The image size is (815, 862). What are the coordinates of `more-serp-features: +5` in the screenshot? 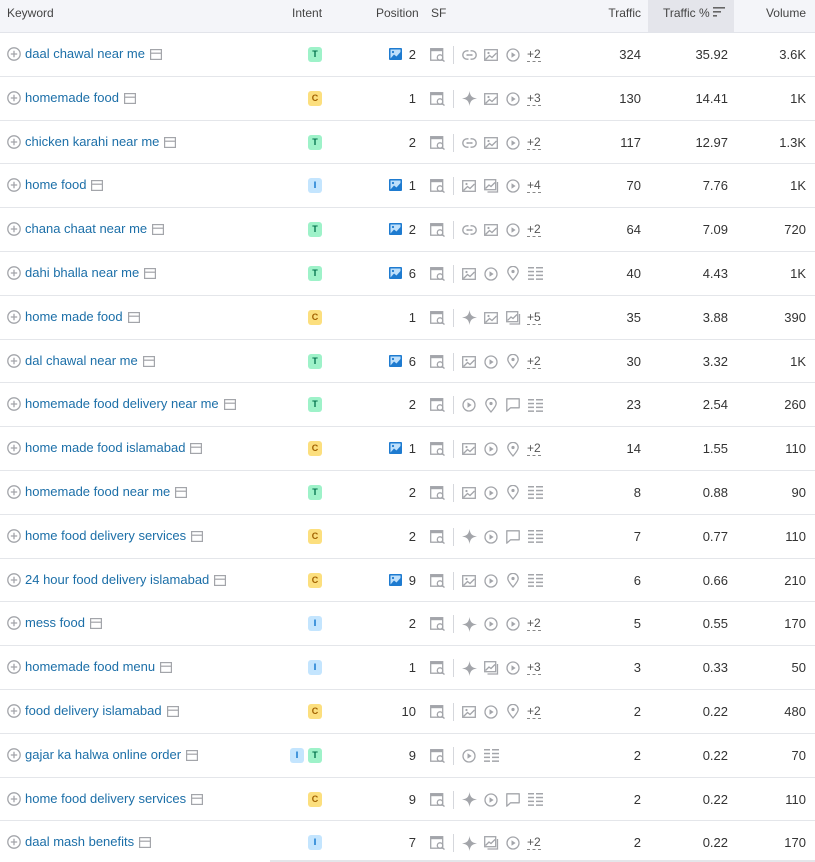 It's located at (534, 317).